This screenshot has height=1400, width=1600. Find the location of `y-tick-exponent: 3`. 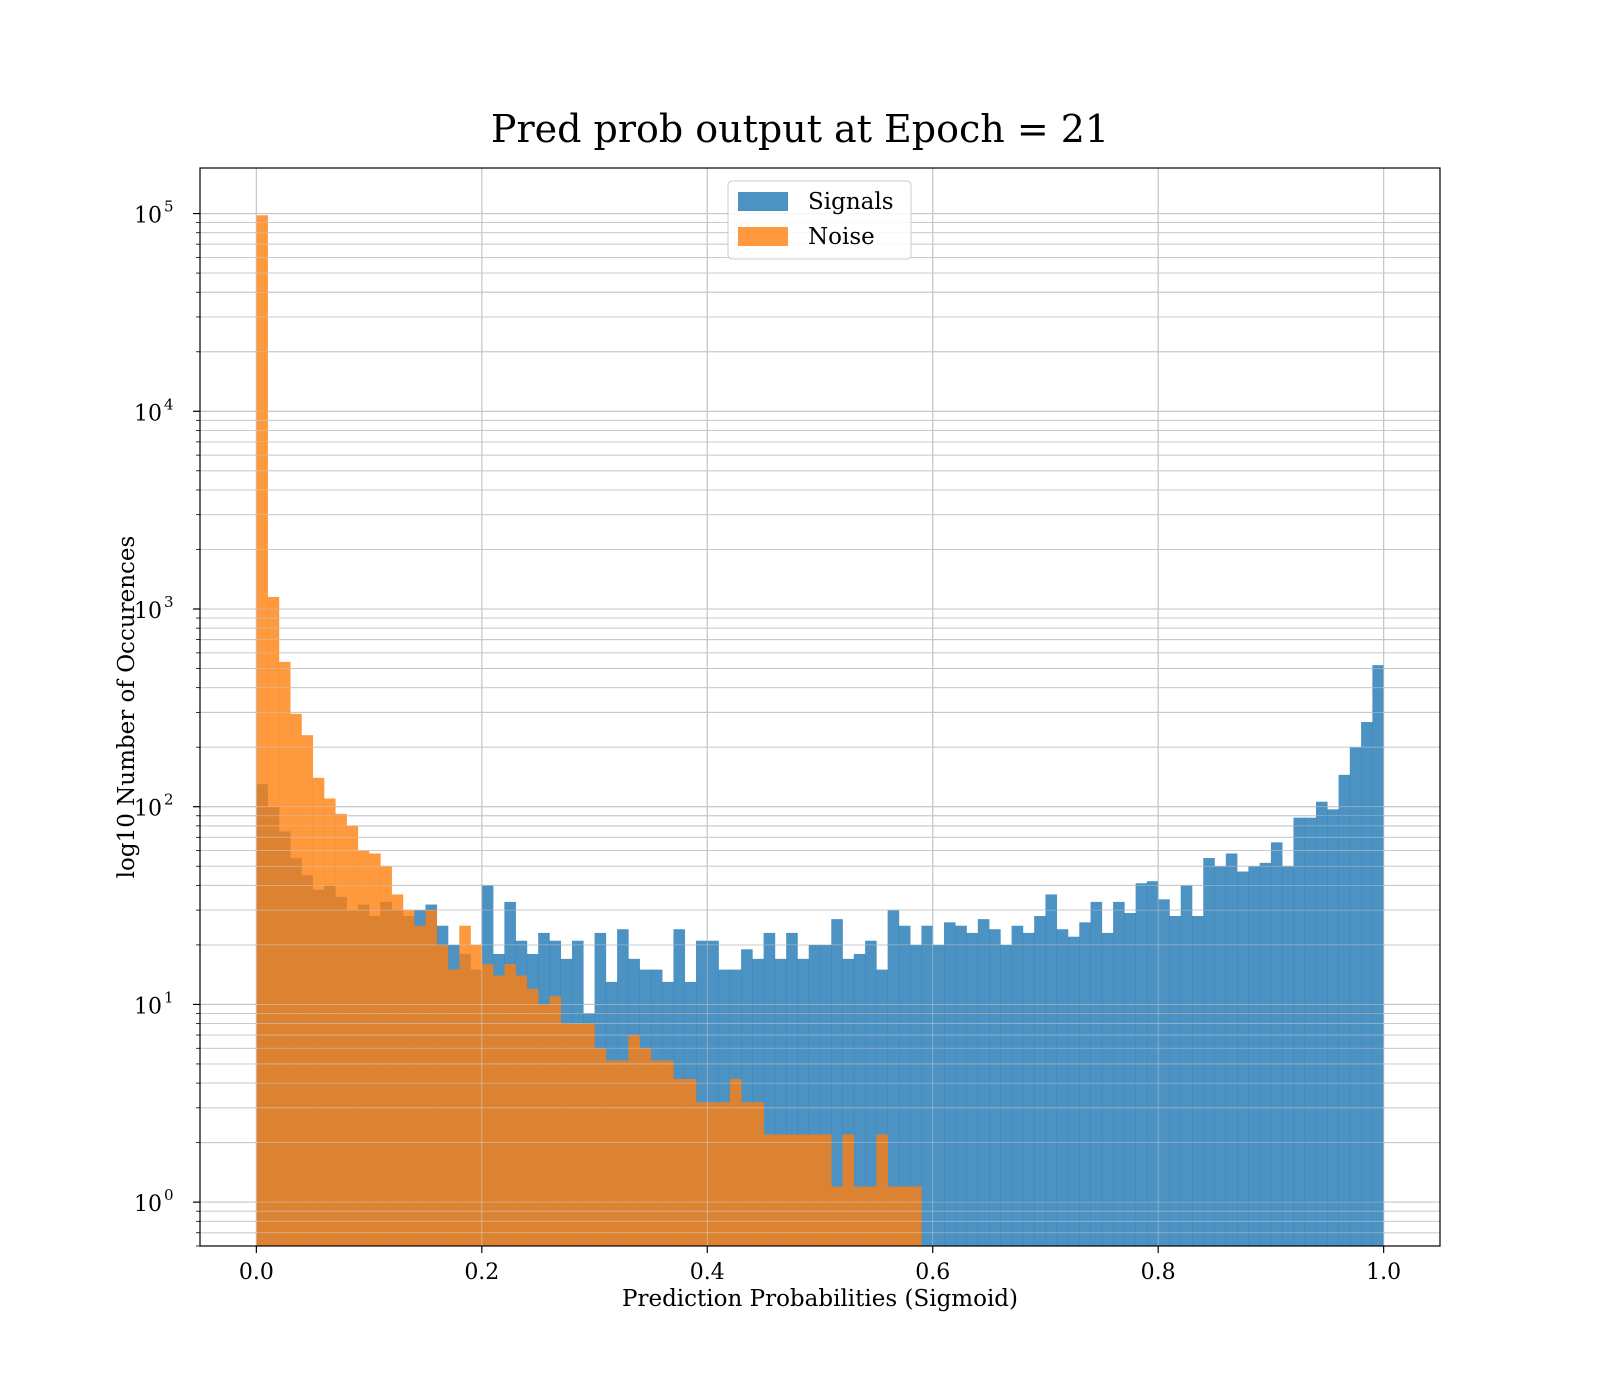

y-tick-exponent: 3 is located at coordinates (169, 602).